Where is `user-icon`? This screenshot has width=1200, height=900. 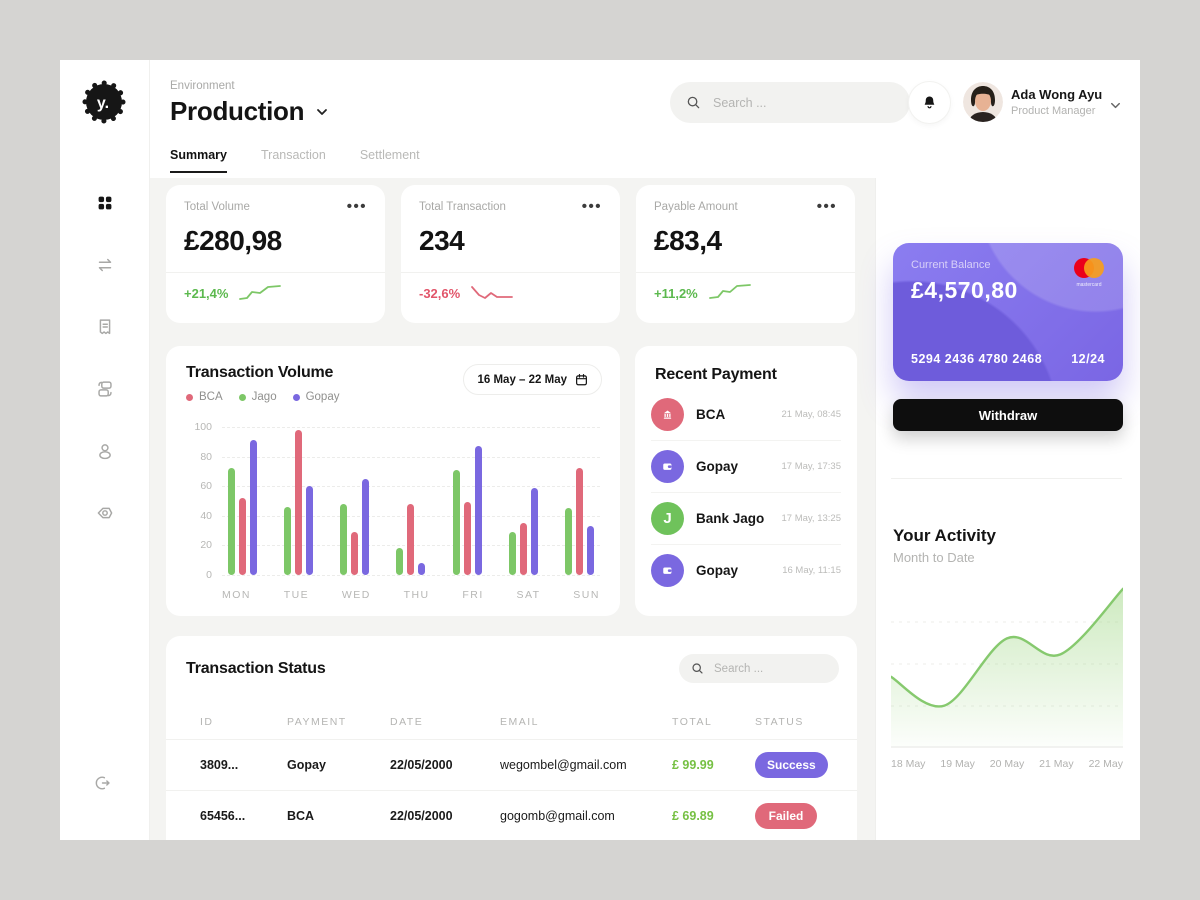
user-icon is located at coordinates (105, 451).